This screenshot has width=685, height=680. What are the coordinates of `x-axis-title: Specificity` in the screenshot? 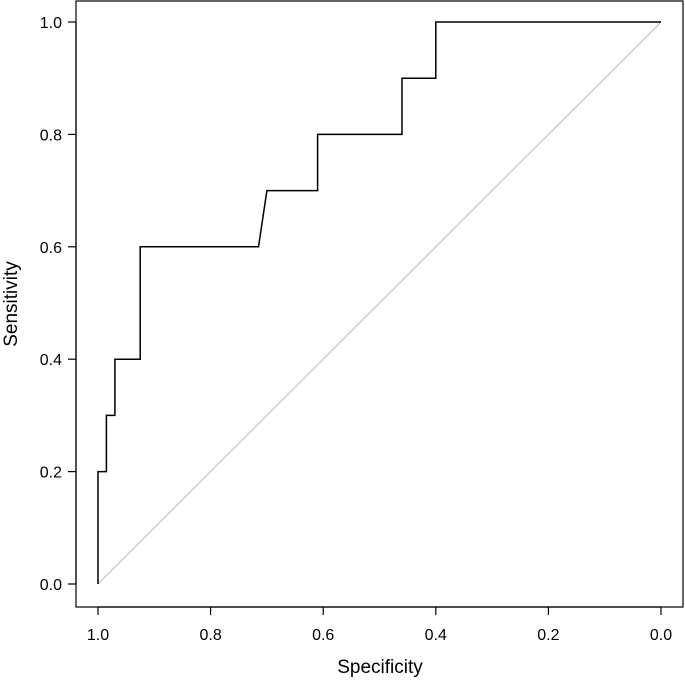 It's located at (380, 667).